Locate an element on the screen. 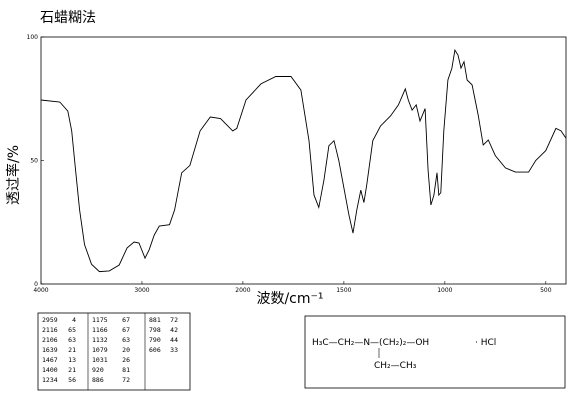 The height and width of the screenshot is (411, 570). peak-wavenumber: 2116 is located at coordinates (50, 330).